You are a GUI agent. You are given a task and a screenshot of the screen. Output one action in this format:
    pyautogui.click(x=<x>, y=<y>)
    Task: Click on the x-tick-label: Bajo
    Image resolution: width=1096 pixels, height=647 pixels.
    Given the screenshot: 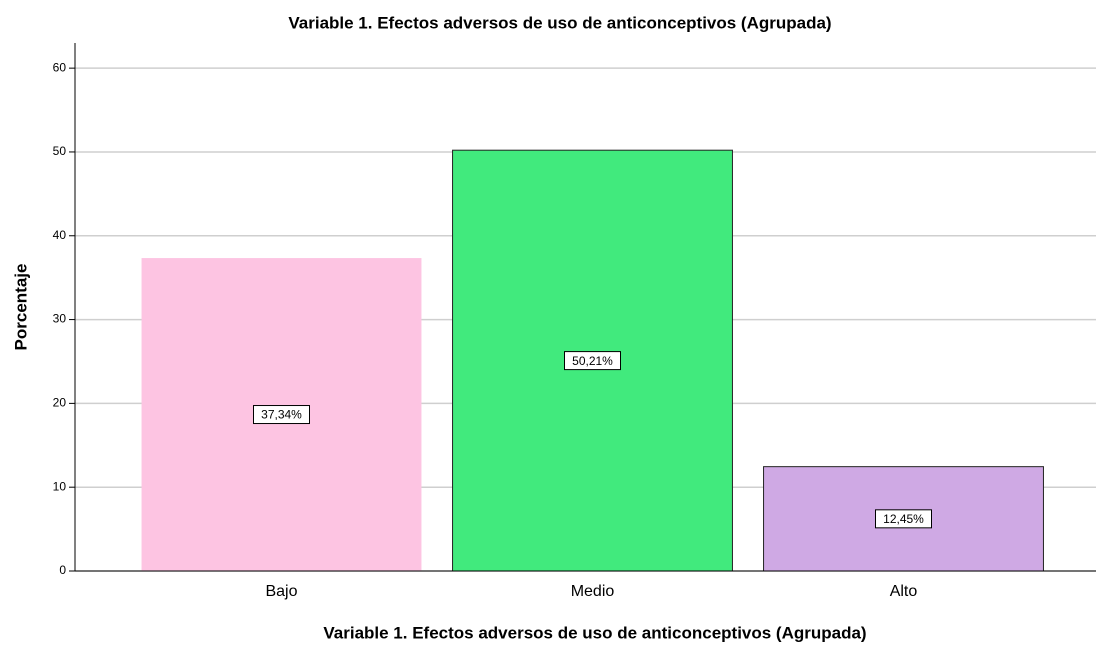 What is the action you would take?
    pyautogui.click(x=281, y=591)
    